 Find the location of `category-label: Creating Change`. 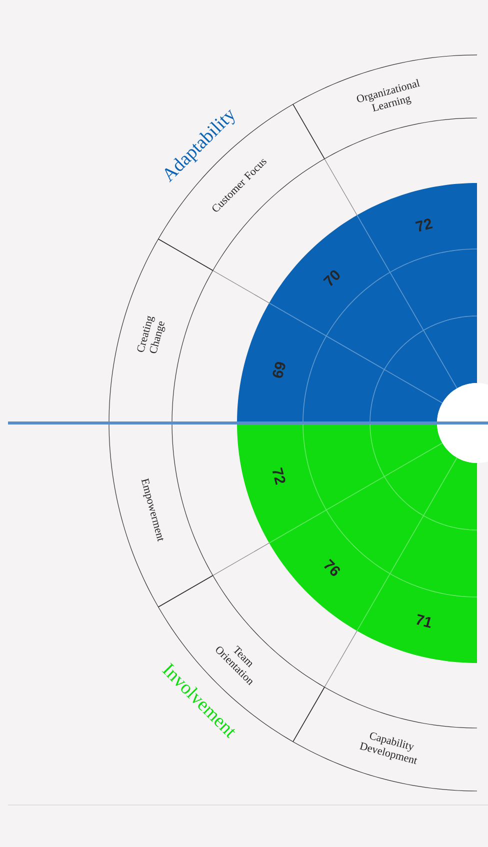

category-label: Creating Change is located at coordinates (151, 335).